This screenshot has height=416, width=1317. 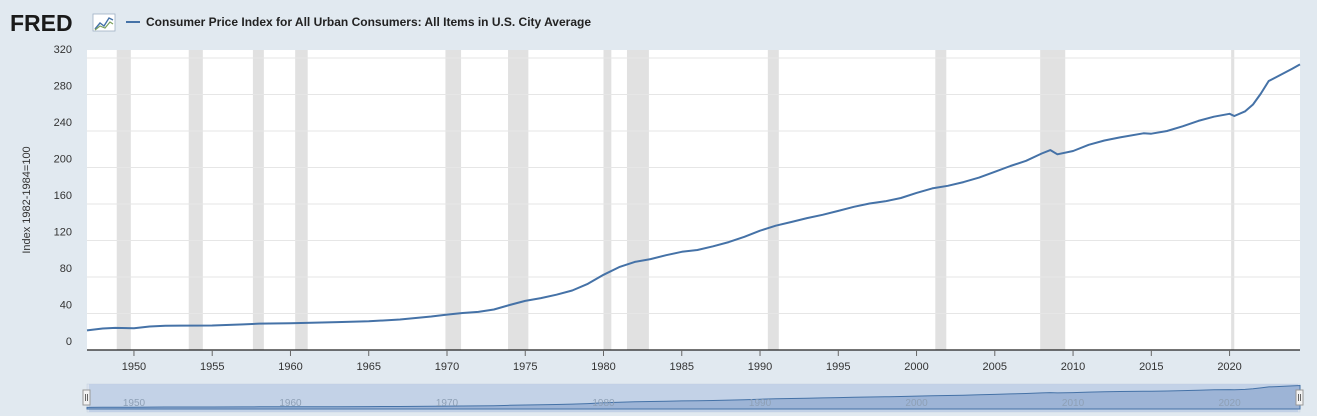 What do you see at coordinates (760, 403) in the screenshot?
I see `navigator-tick-label: 1990` at bounding box center [760, 403].